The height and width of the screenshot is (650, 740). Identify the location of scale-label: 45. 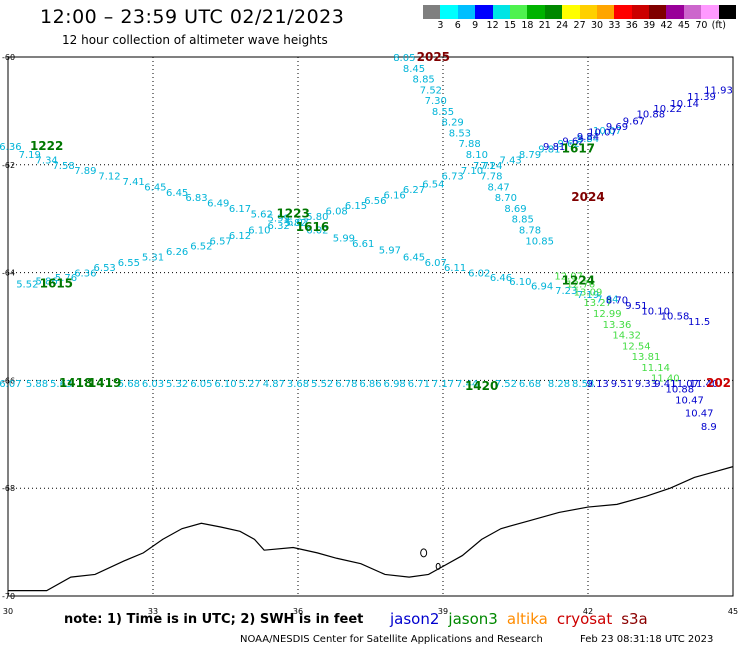
(684, 25).